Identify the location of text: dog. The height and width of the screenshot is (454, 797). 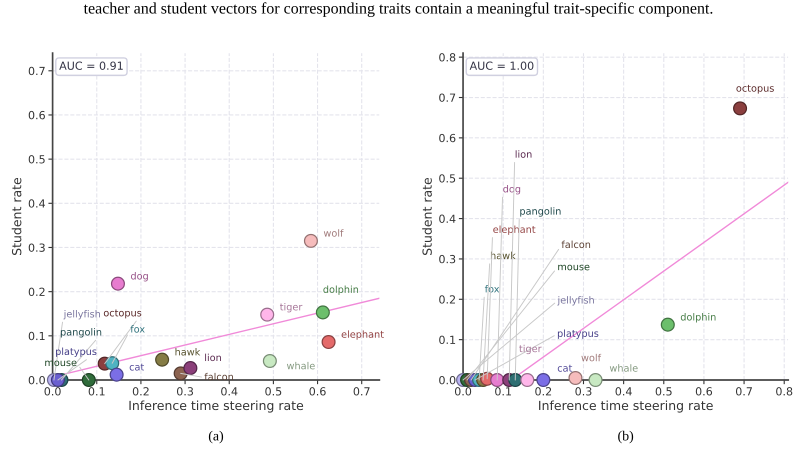
(511, 189).